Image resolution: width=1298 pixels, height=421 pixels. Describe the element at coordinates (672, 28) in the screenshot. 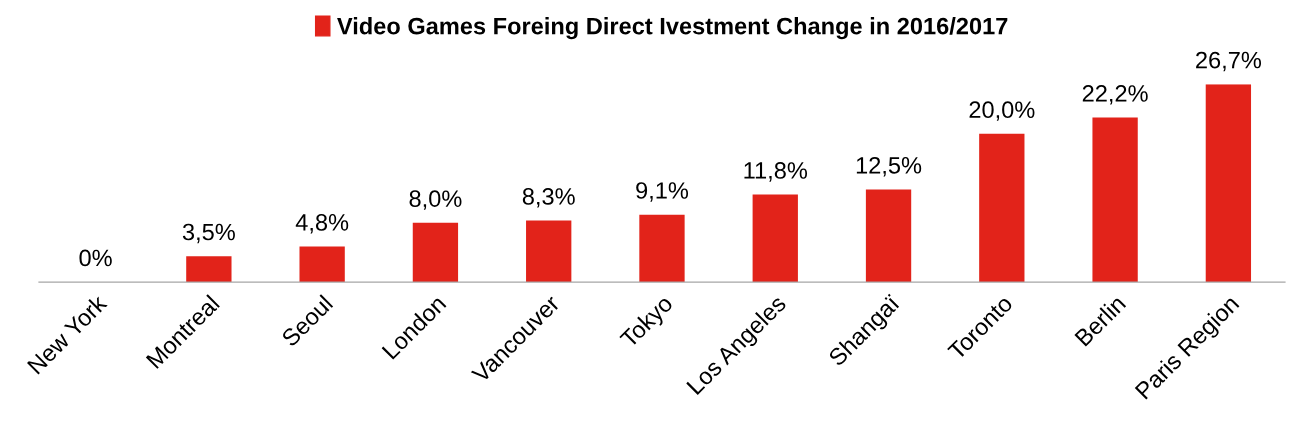

I see `legend-label: Video Games Foreing Direct Ivestment Change in 2016/2017` at that location.